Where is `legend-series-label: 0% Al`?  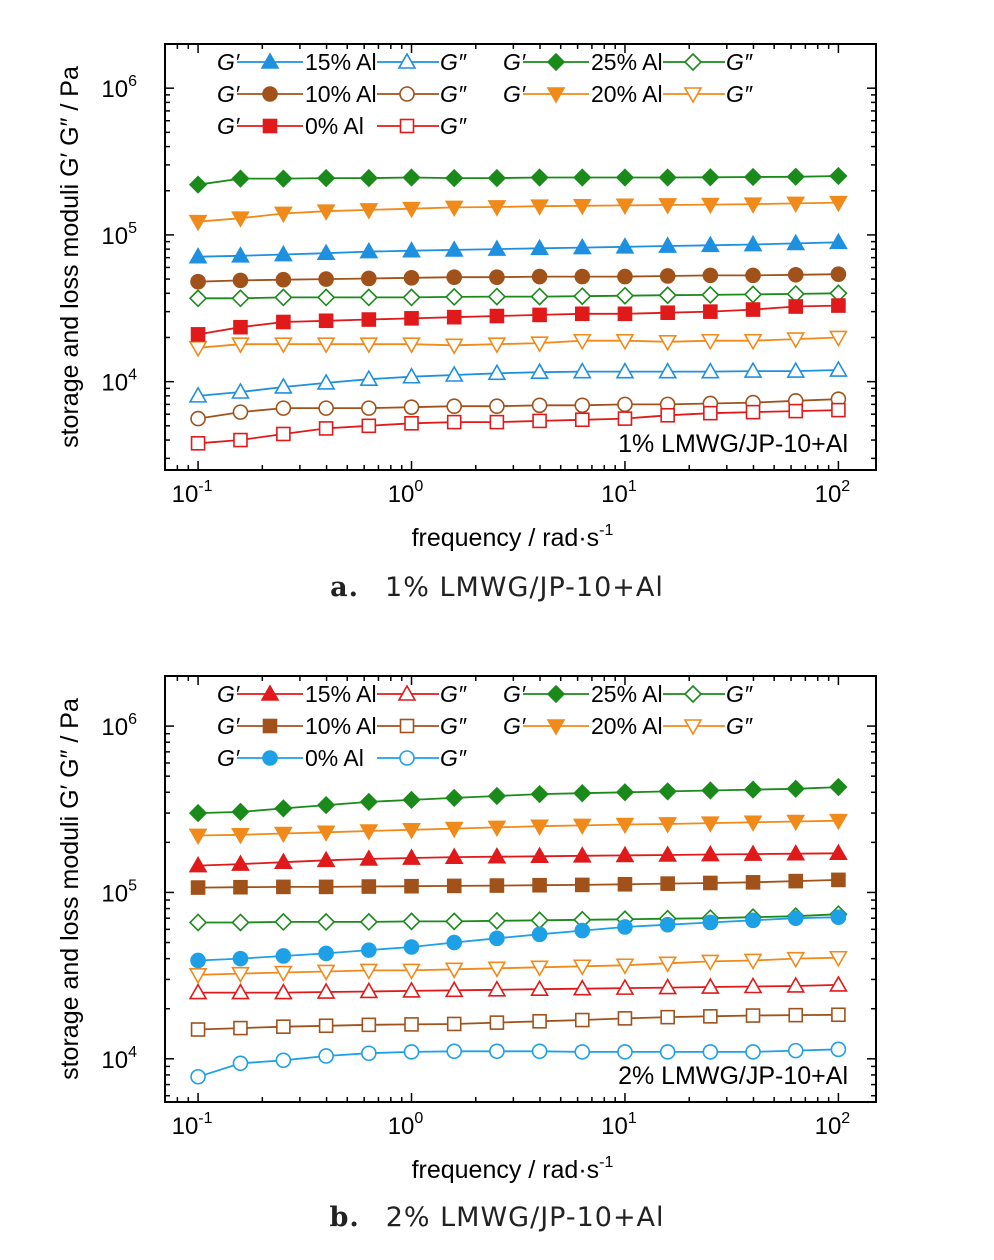 legend-series-label: 0% Al is located at coordinates (334, 126).